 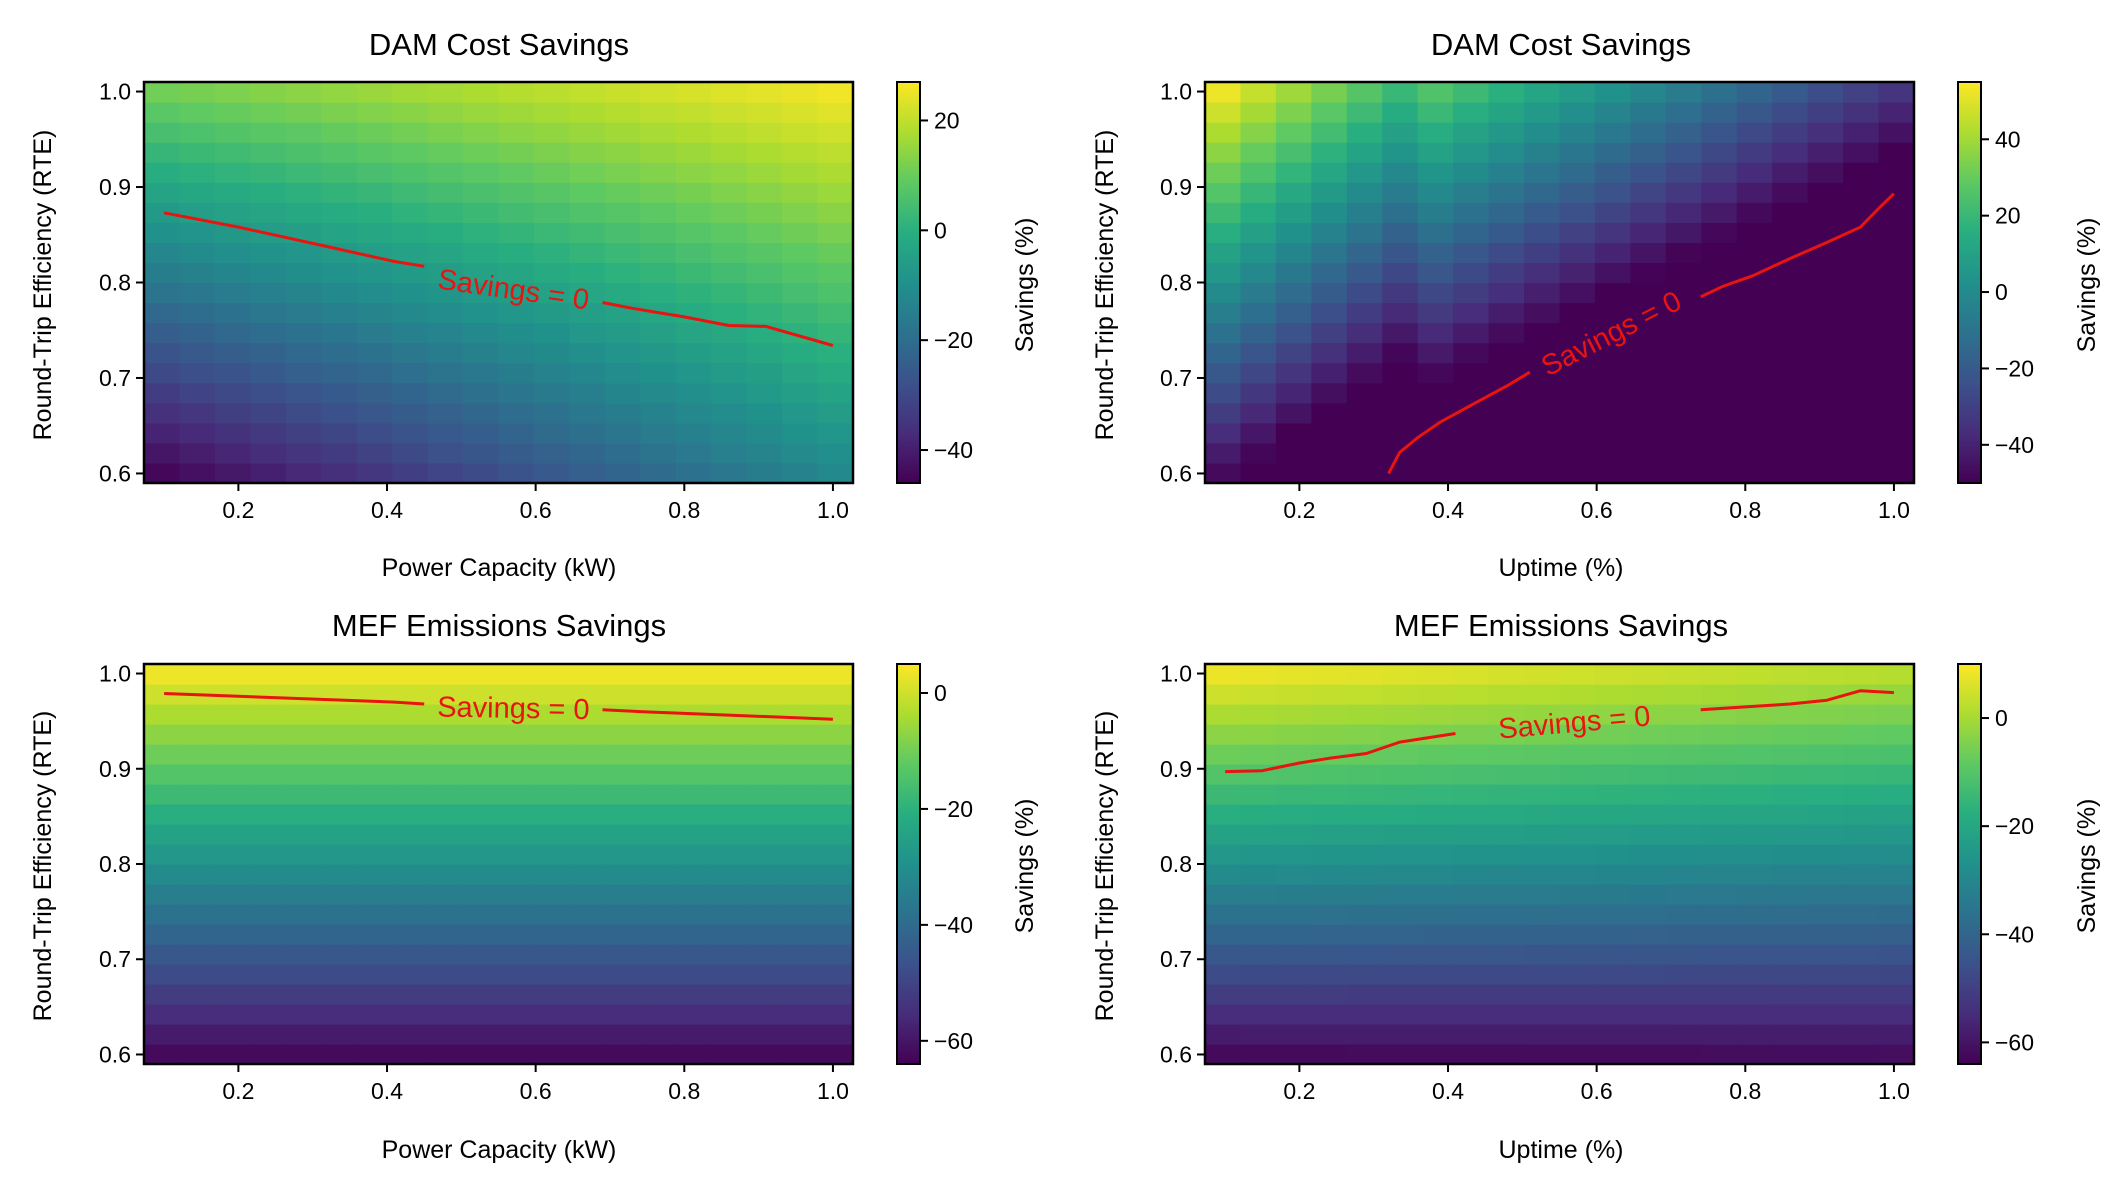 I want to click on x-axis-label: Uptime (%), so click(x=1560, y=1150).